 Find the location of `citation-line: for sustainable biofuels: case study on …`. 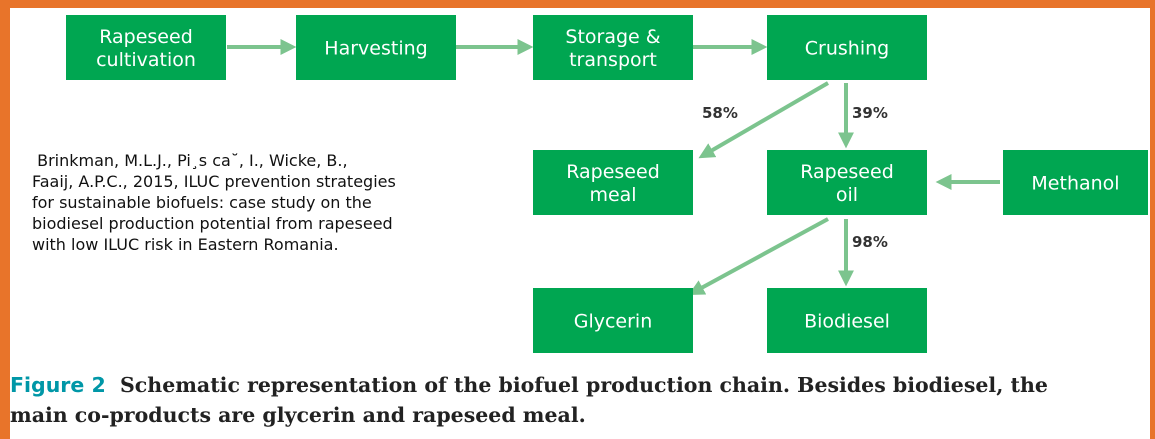

citation-line: for sustainable biofuels: case study on … is located at coordinates (202, 202).